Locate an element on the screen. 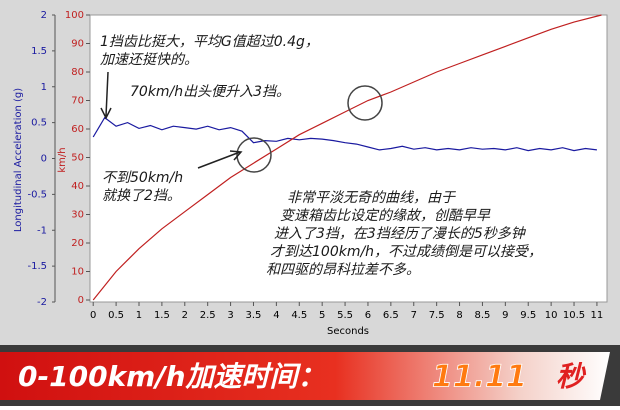 This screenshot has width=620, height=410. y2-tick-label: 10 is located at coordinates (77, 272).